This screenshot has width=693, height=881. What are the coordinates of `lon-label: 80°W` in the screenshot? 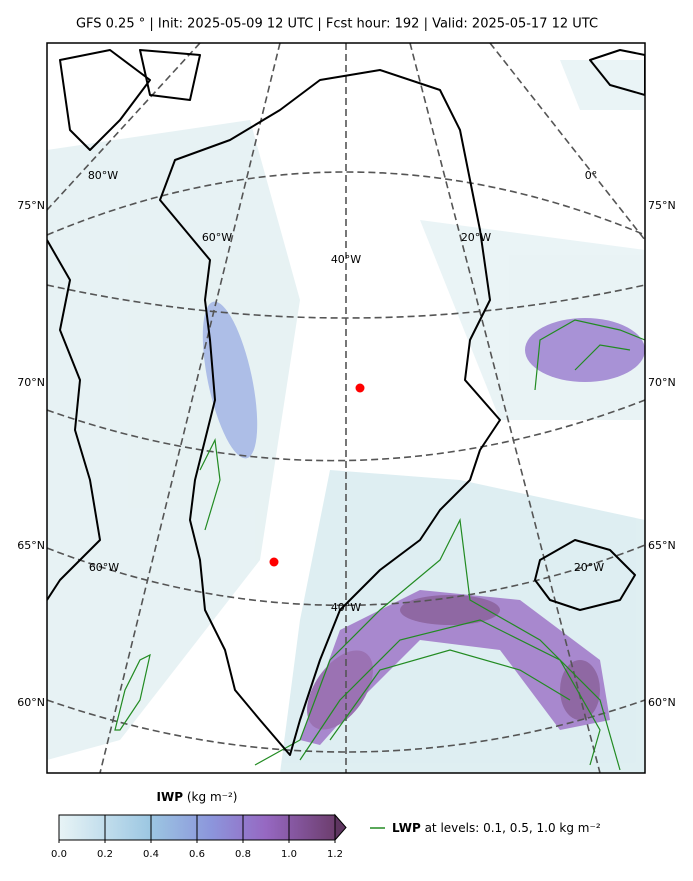 It's located at (103, 175).